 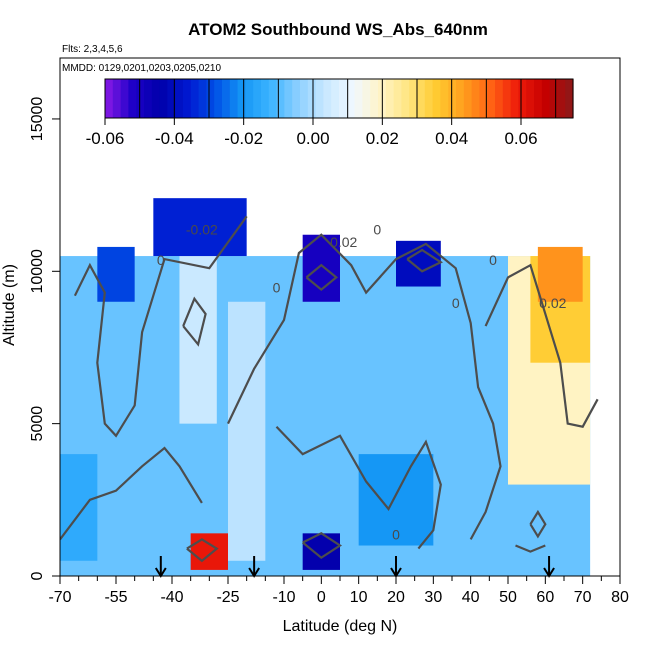 What do you see at coordinates (552, 303) in the screenshot?
I see `contour-label-7: 0.02` at bounding box center [552, 303].